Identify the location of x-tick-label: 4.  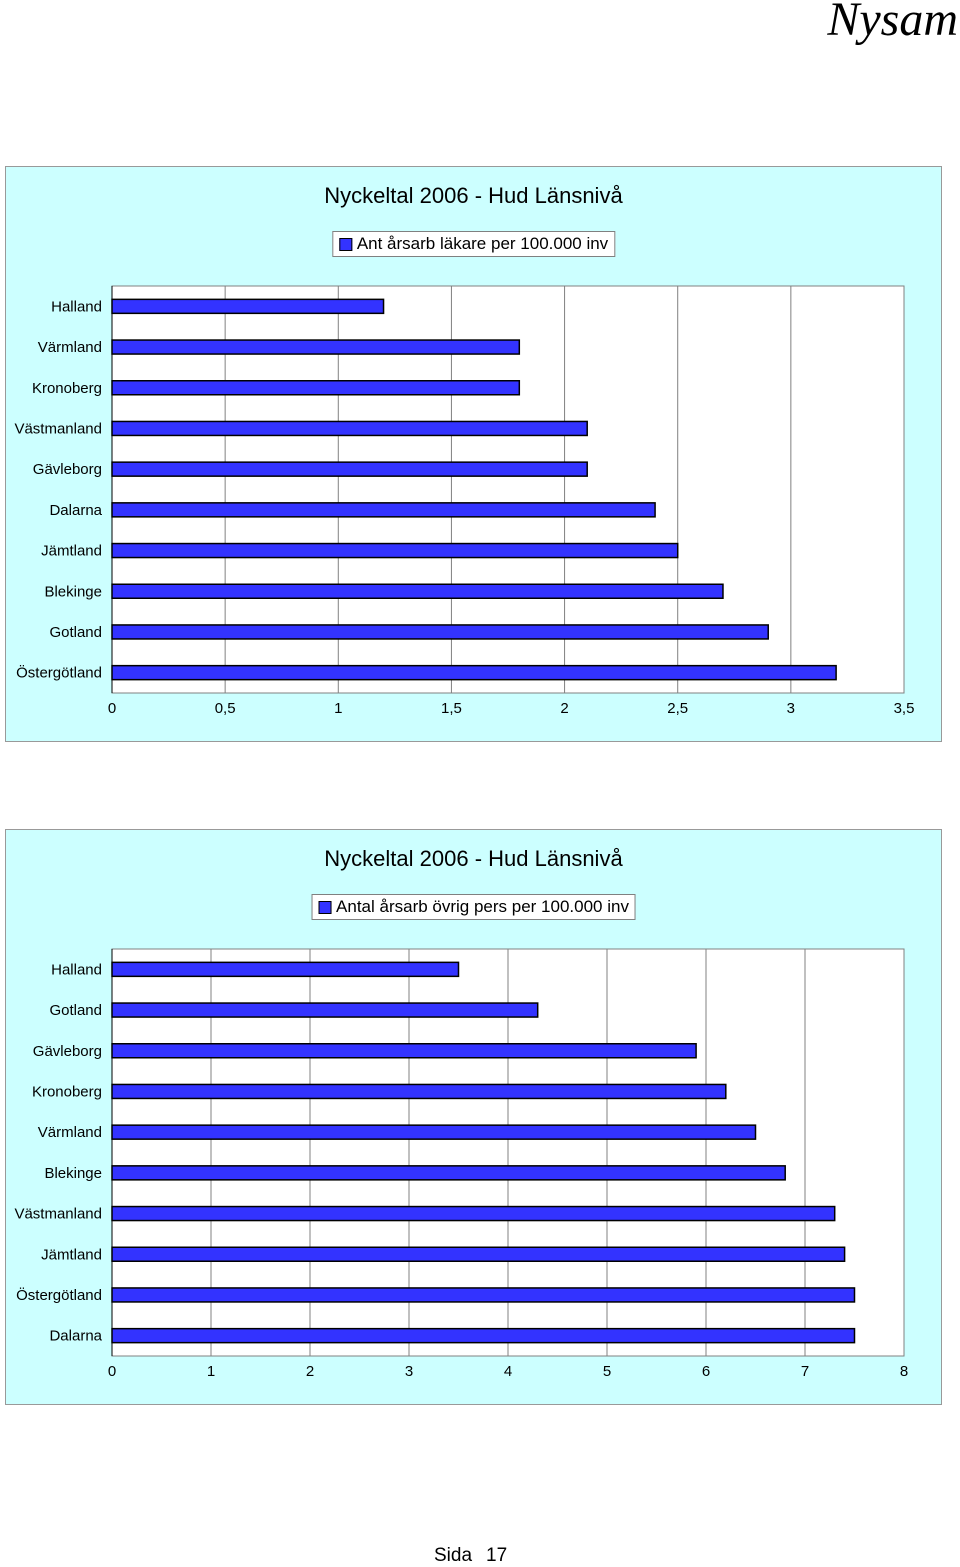
(508, 1371).